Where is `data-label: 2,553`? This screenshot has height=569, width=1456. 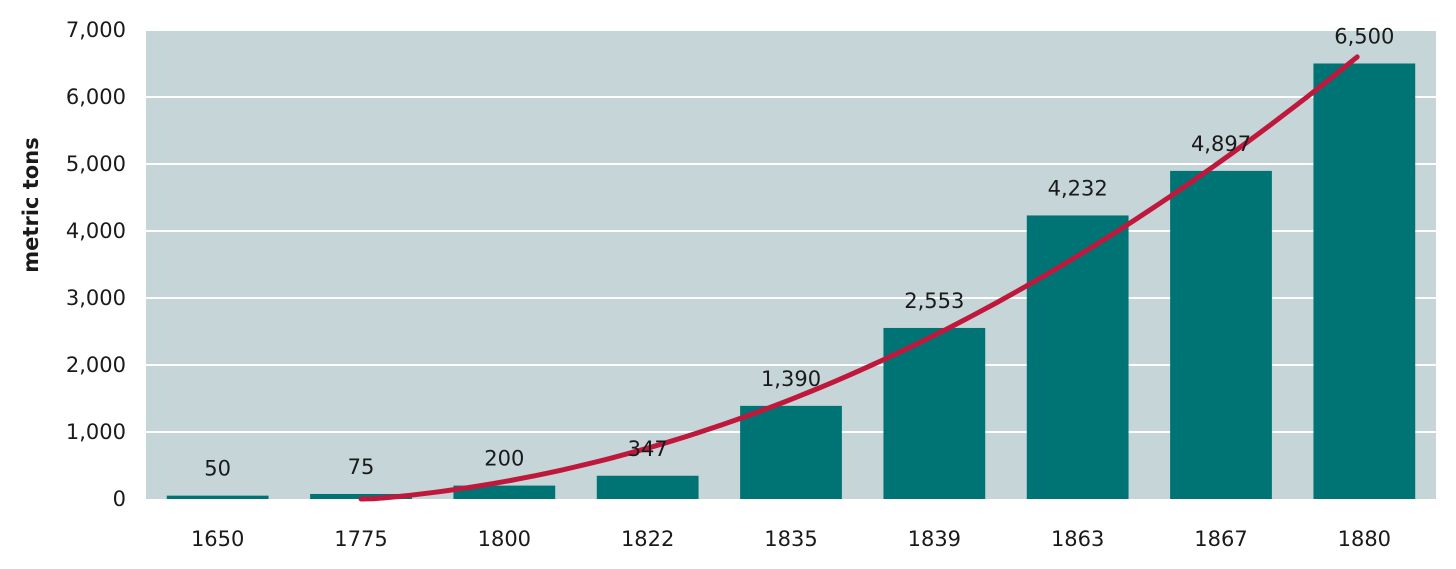 data-label: 2,553 is located at coordinates (934, 301).